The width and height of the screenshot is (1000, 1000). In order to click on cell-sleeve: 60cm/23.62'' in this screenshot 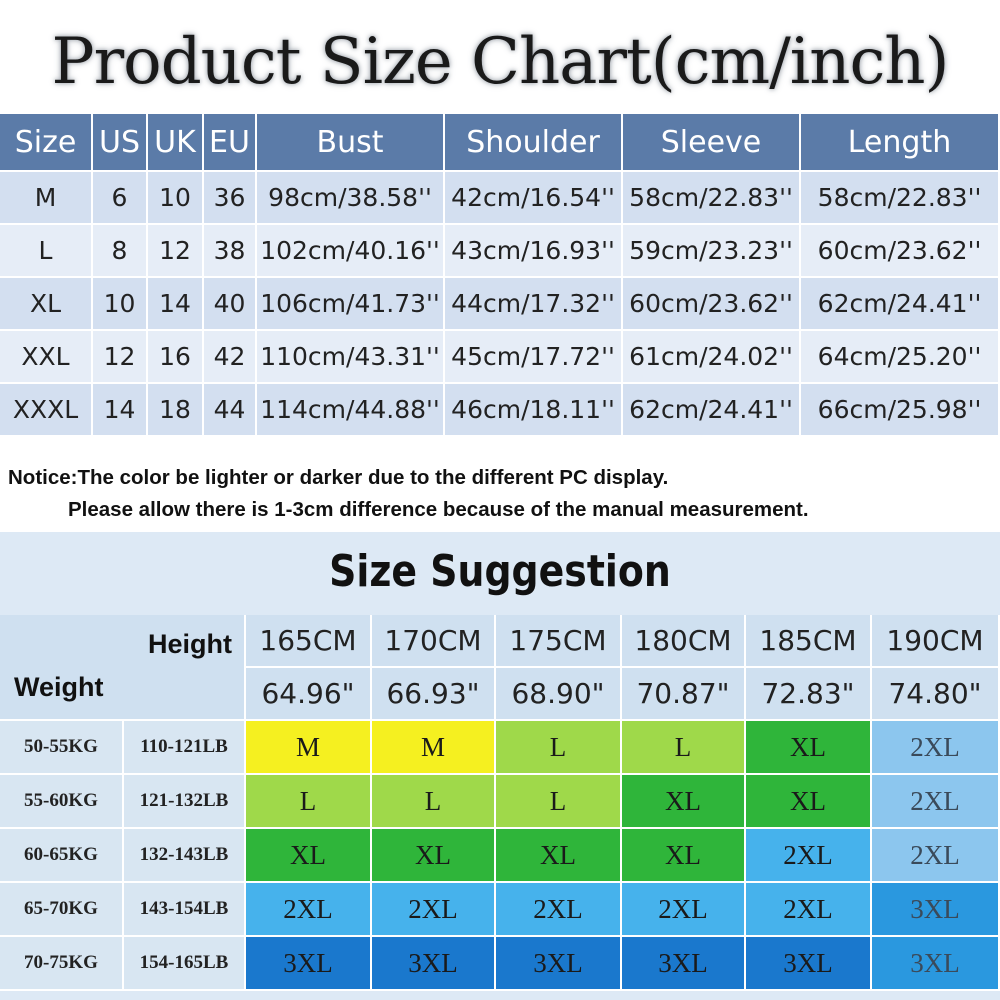, I will do `click(712, 302)`.